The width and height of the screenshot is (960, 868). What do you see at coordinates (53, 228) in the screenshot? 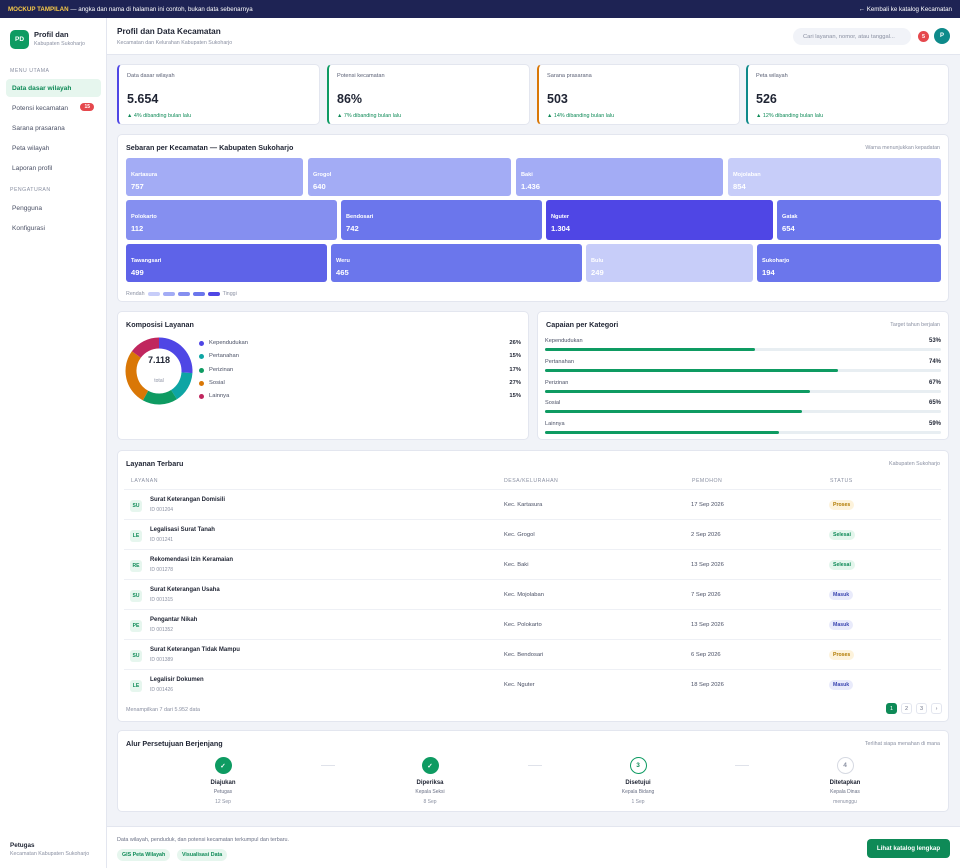
I see `sidebar-item-konfigurasi: Konfigurasi` at bounding box center [53, 228].